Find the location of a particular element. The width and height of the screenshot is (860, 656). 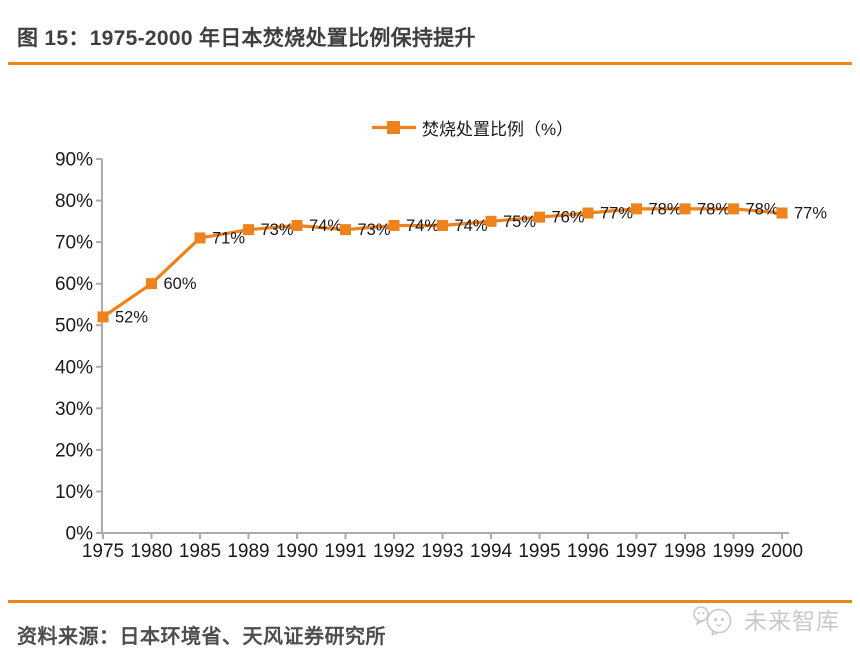

watermark-logo: 未来智库 is located at coordinates (765, 619).